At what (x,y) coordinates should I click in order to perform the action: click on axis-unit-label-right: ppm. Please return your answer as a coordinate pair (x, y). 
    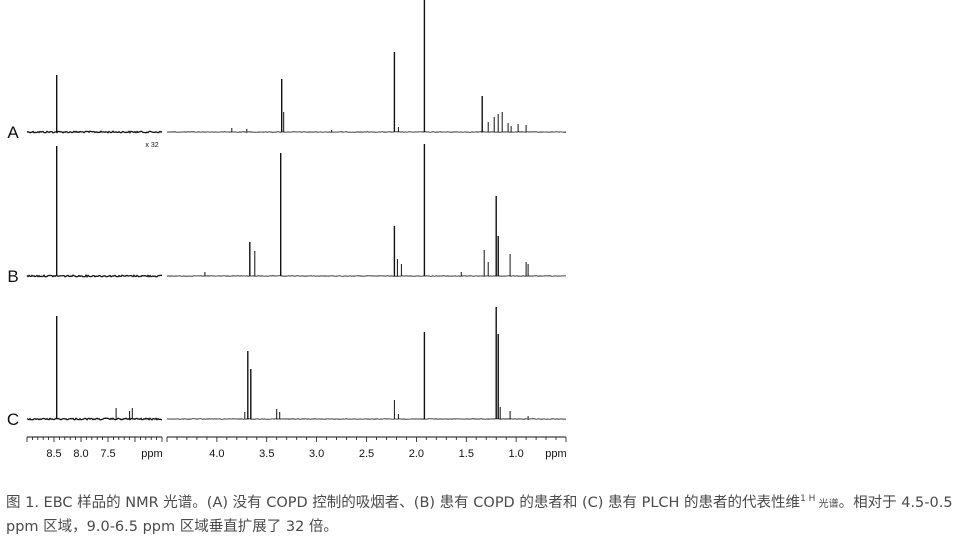
    Looking at the image, I should click on (555, 454).